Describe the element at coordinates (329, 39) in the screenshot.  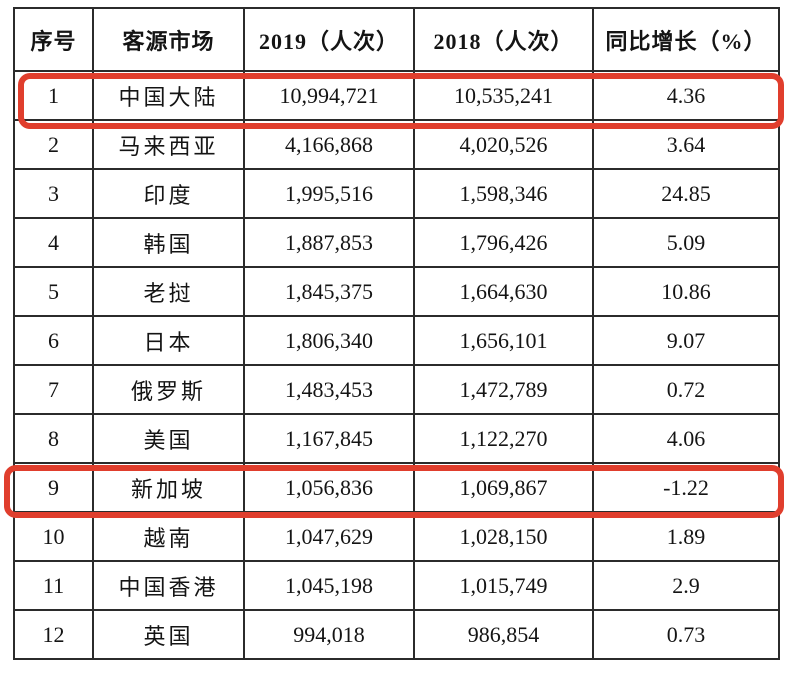
I see `col-header-2019-arrivals: 2019（人次）` at that location.